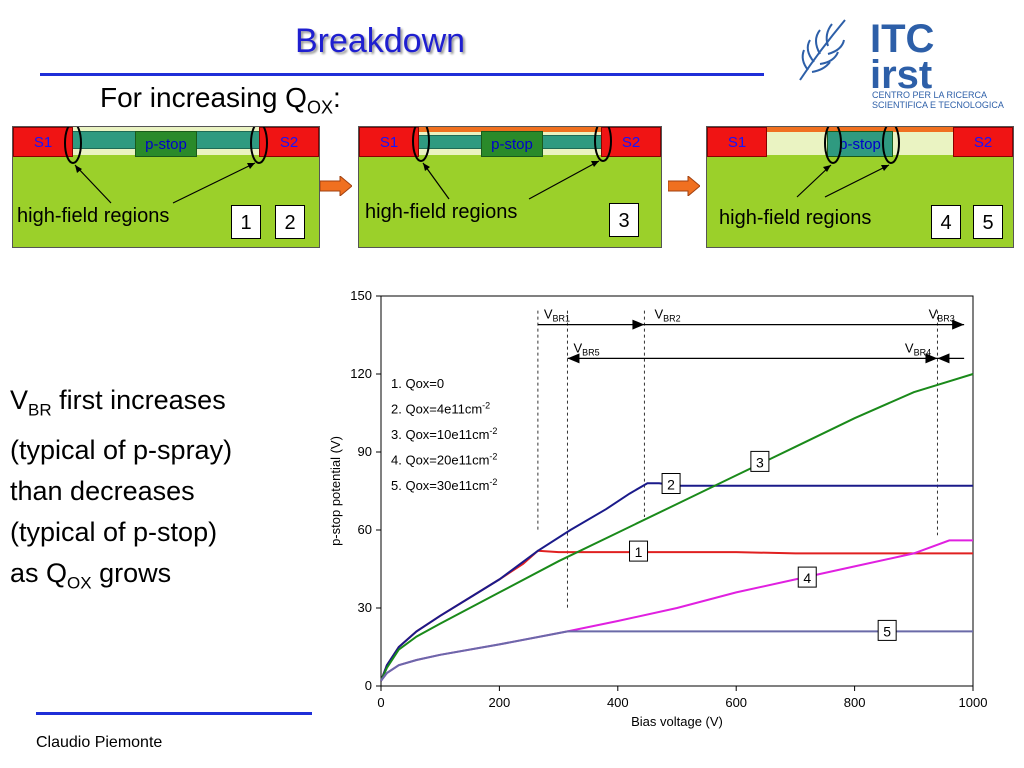 The height and width of the screenshot is (768, 1024). I want to click on x-tick-label: 800, so click(855, 702).